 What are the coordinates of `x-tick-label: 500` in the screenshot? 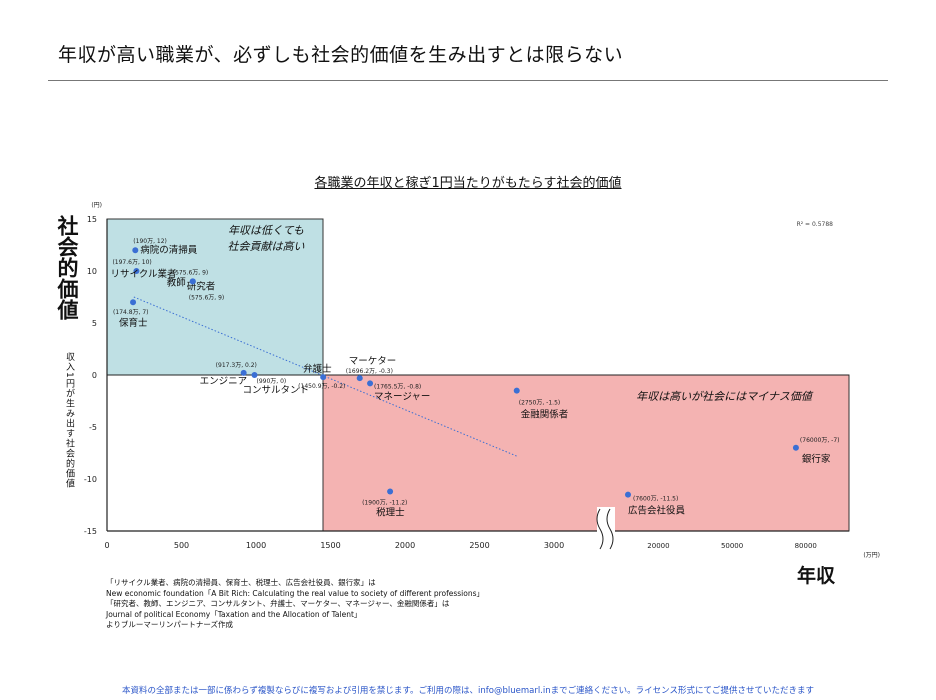 It's located at (181, 545).